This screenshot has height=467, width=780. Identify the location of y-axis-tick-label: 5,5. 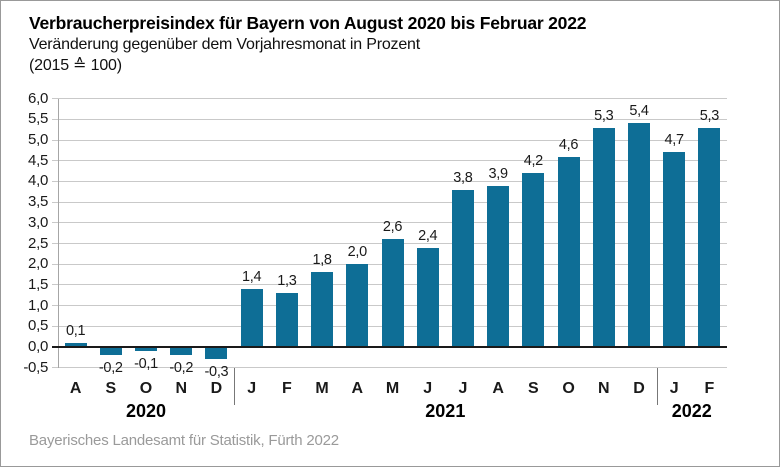
(38, 119).